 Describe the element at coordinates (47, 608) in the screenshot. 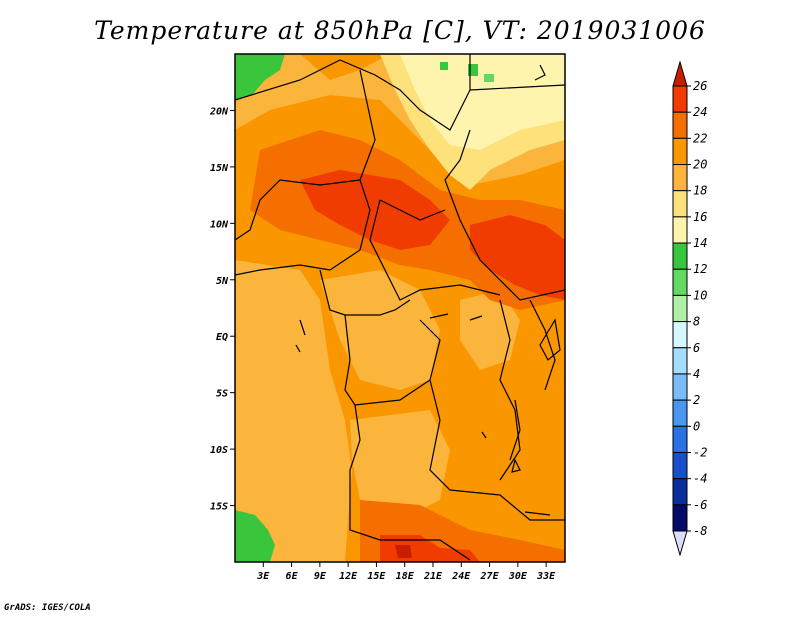

I see `footer-credit: GrADS: IGES/COLA` at that location.